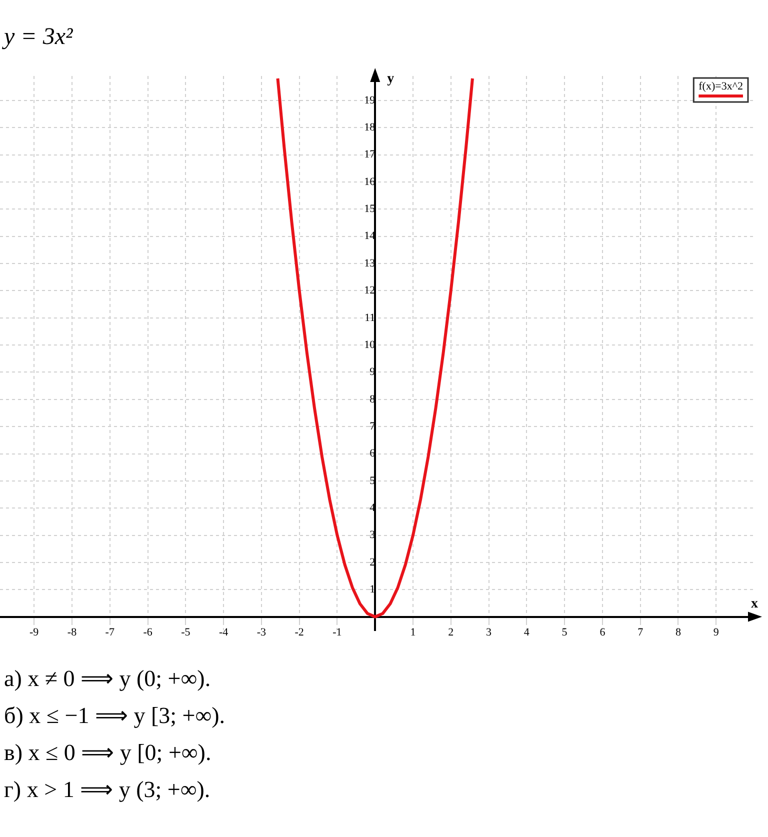 The image size is (768, 837). I want to click on x-tick-label: 6, so click(603, 632).